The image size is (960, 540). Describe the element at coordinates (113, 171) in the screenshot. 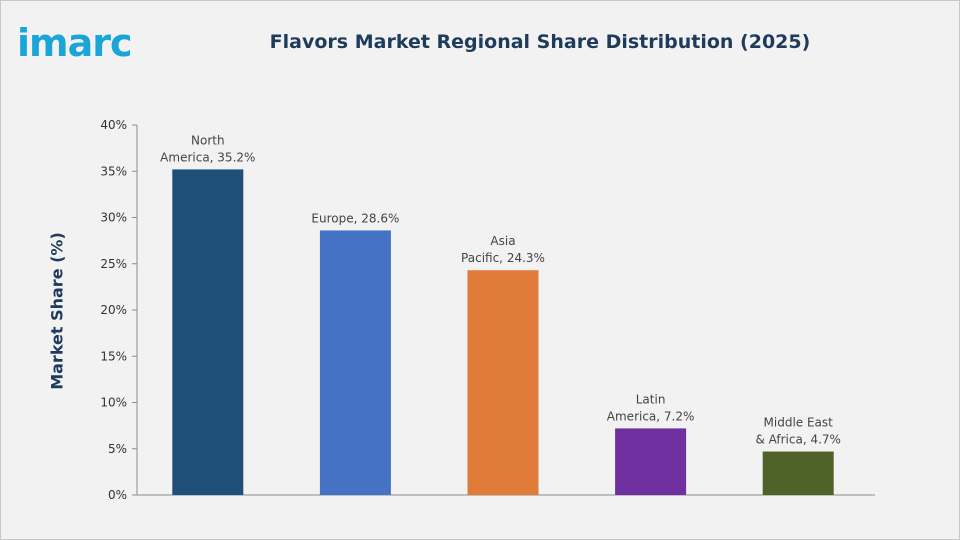

I see `y-tick-label: 35%` at that location.